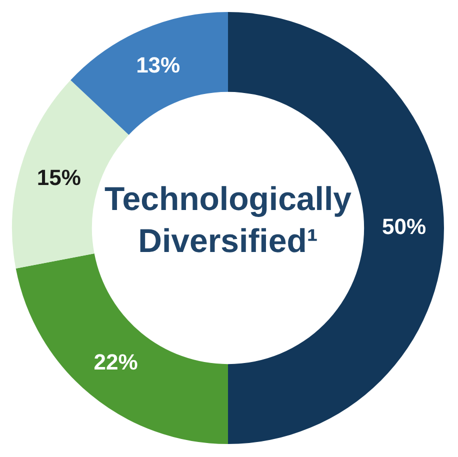 This screenshot has height=457, width=458. What do you see at coordinates (158, 65) in the screenshot?
I see `data-label: 13%` at bounding box center [158, 65].